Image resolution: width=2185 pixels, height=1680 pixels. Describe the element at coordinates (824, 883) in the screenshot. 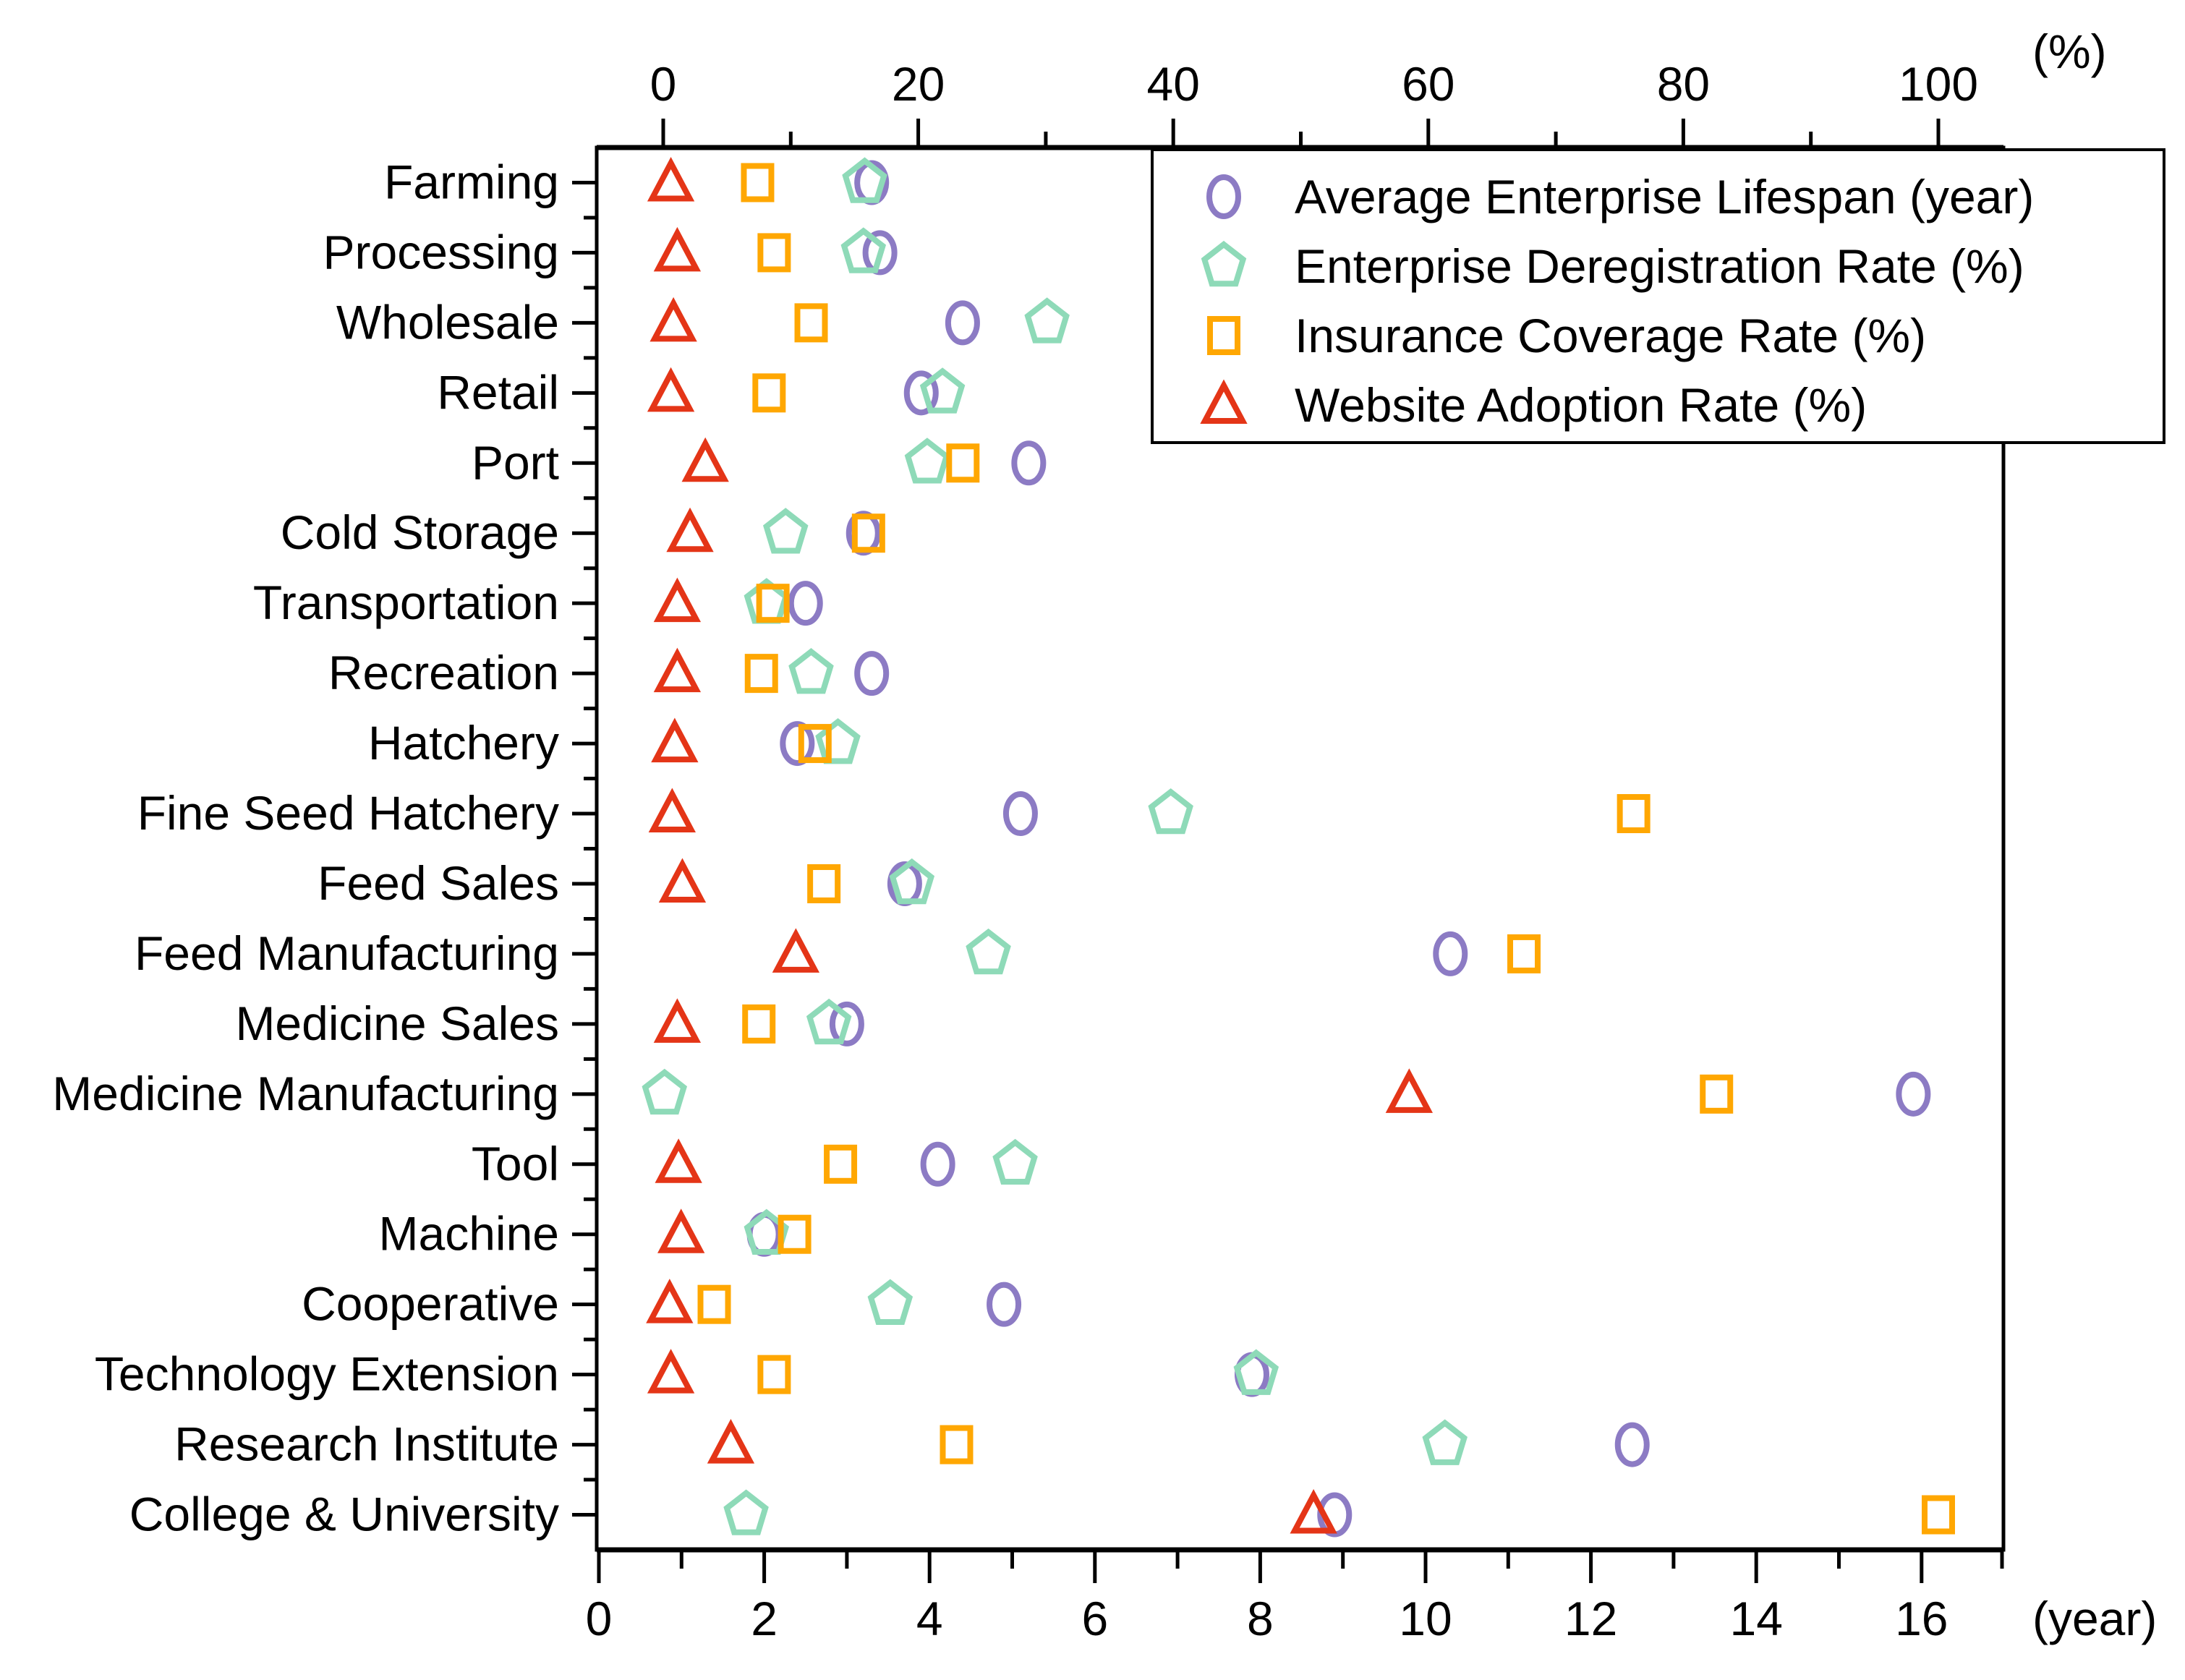

I see `data-point-square-feed-sales` at that location.